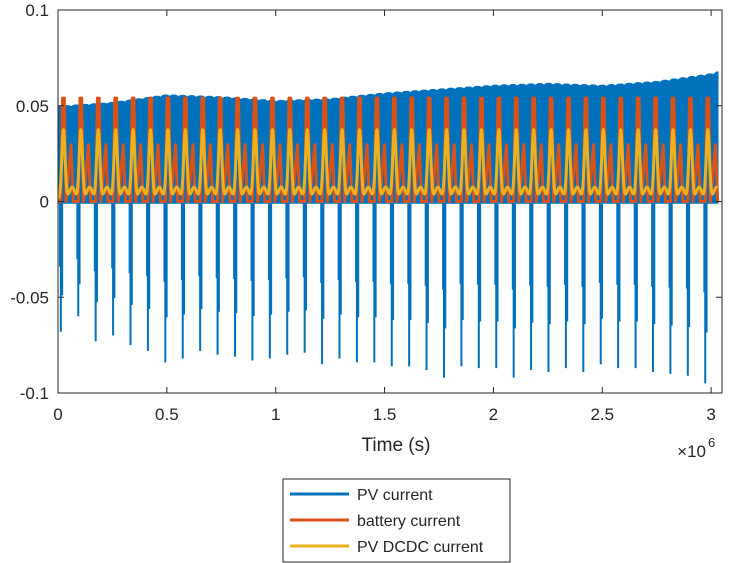 The width and height of the screenshot is (738, 563). Describe the element at coordinates (396, 445) in the screenshot. I see `x-axis-label: Time (s)` at that location.